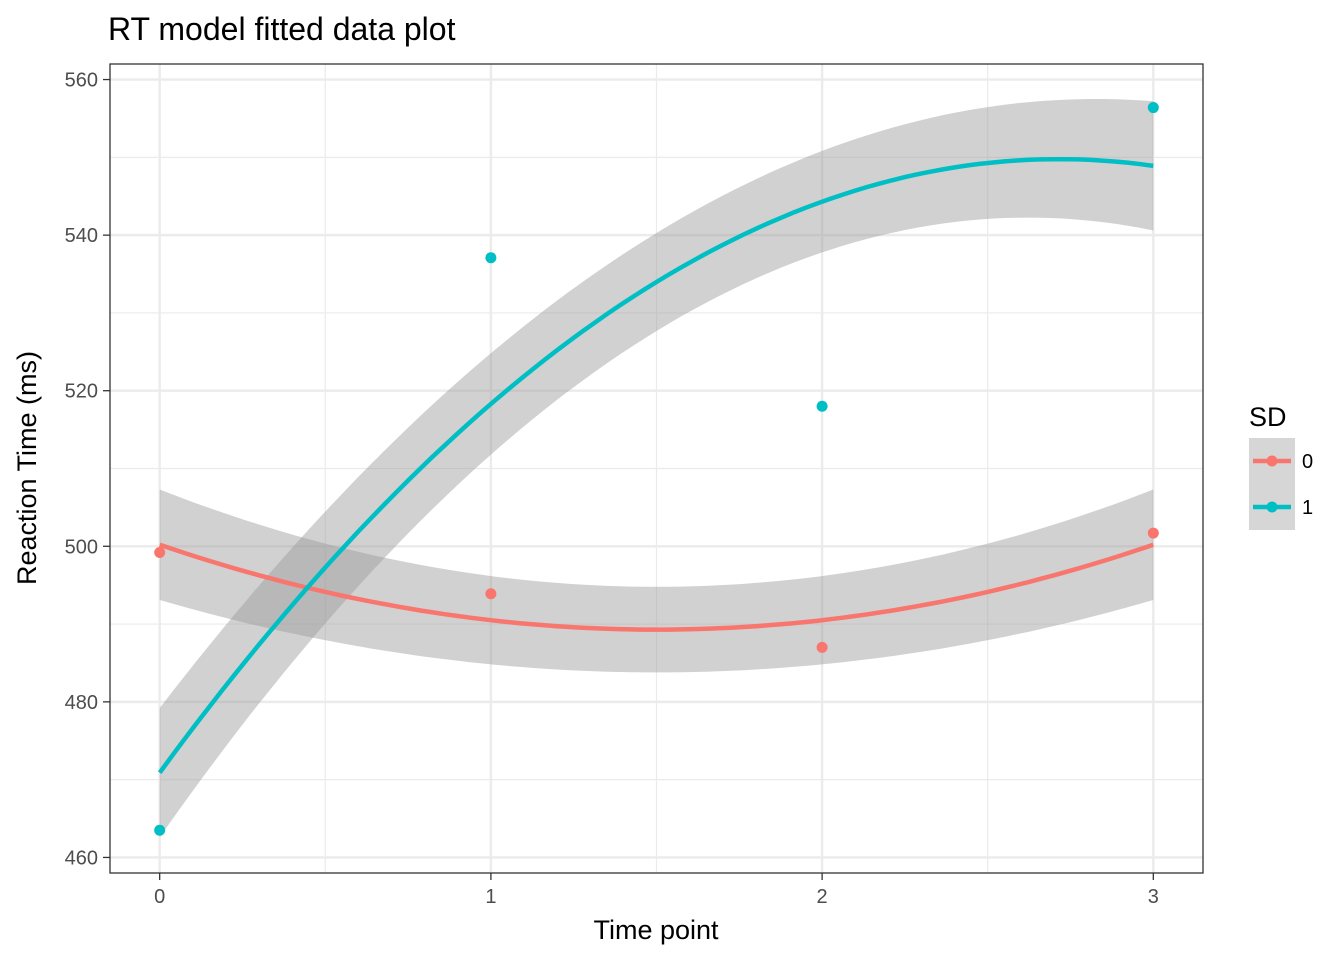 Image resolution: width=1344 pixels, height=960 pixels. I want to click on y-tick-label: 560, so click(81, 81).